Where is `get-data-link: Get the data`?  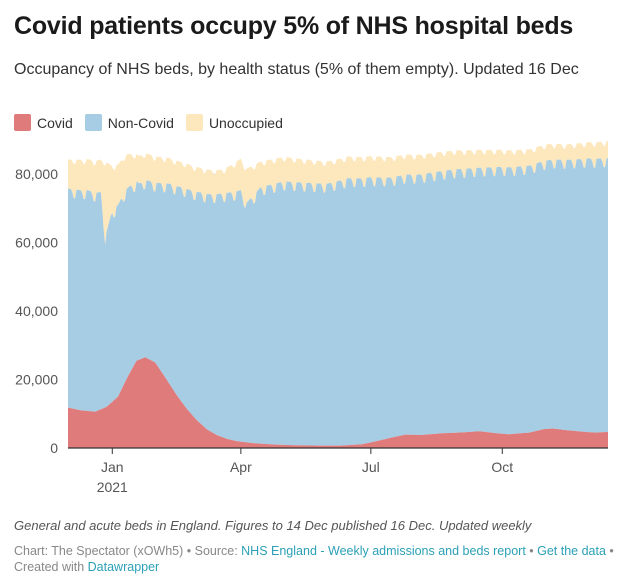
get-data-link: Get the data is located at coordinates (571, 551).